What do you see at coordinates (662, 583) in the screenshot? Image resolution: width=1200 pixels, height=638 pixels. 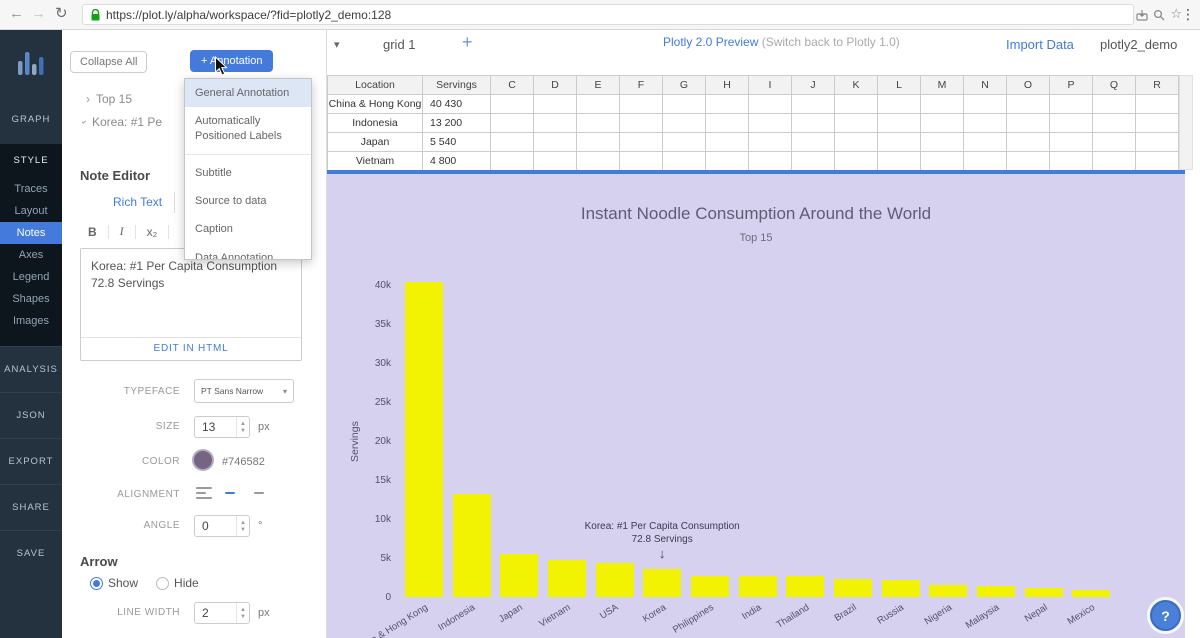 I see `bar-korea` at bounding box center [662, 583].